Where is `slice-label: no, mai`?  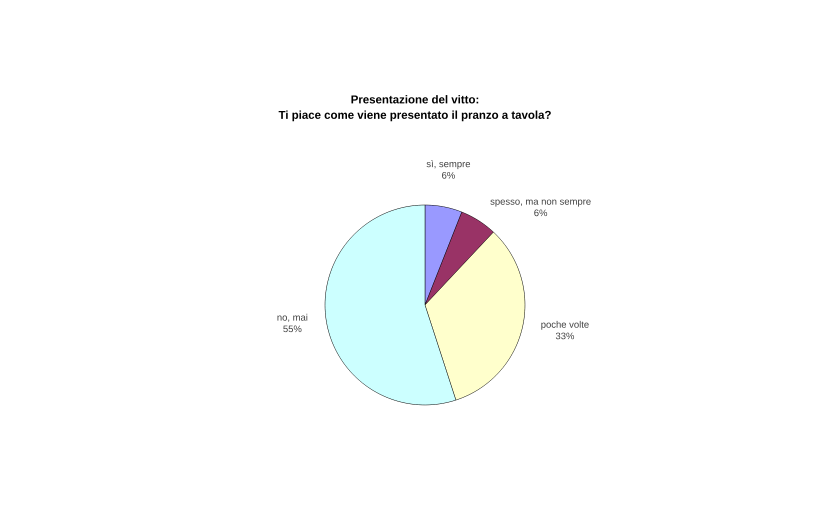 slice-label: no, mai is located at coordinates (292, 318).